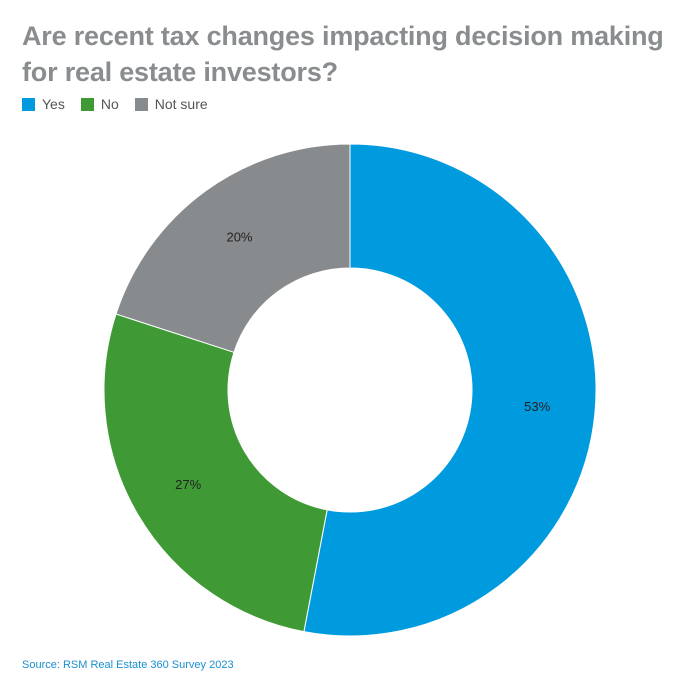  Describe the element at coordinates (28, 104) in the screenshot. I see `legend-swatch-yes` at that location.